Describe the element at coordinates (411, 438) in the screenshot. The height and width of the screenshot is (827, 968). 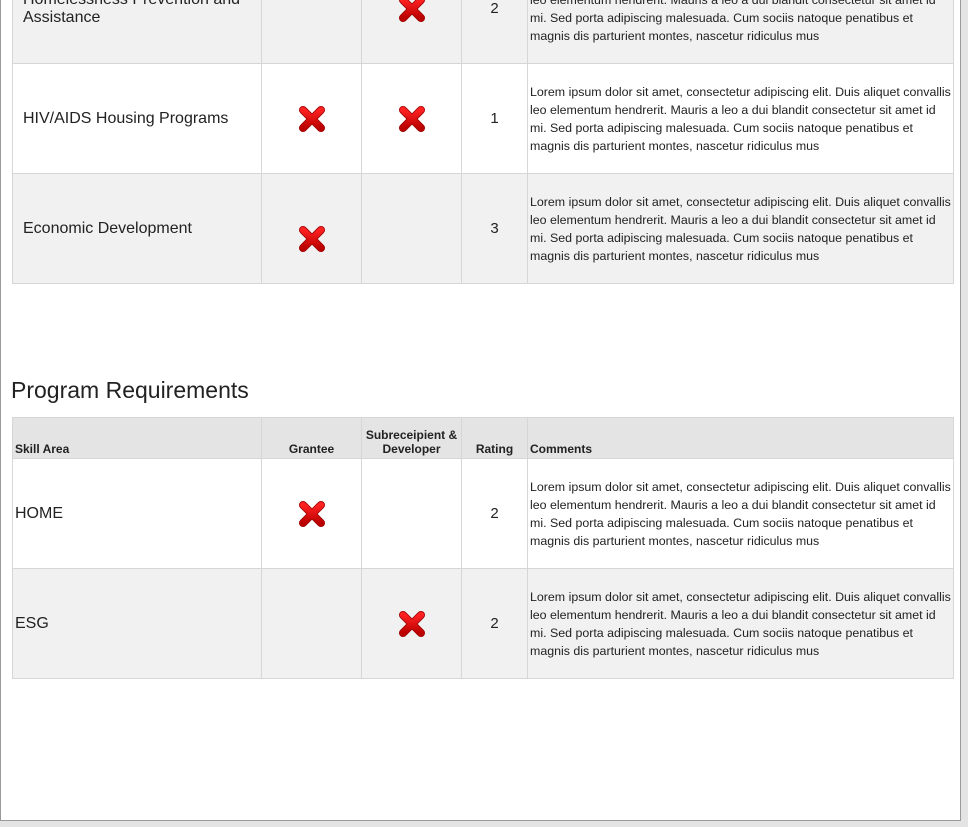
I see `header-subrecipient: Subreceipient & Developer` at that location.